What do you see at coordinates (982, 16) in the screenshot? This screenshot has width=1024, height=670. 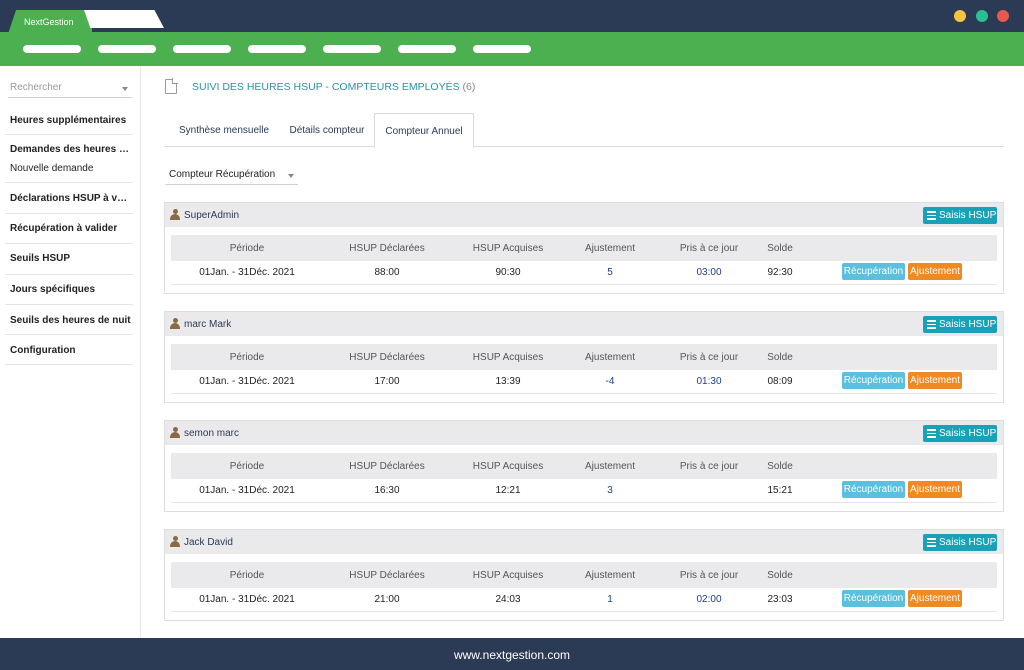 I see `maximize-dot-icon` at bounding box center [982, 16].